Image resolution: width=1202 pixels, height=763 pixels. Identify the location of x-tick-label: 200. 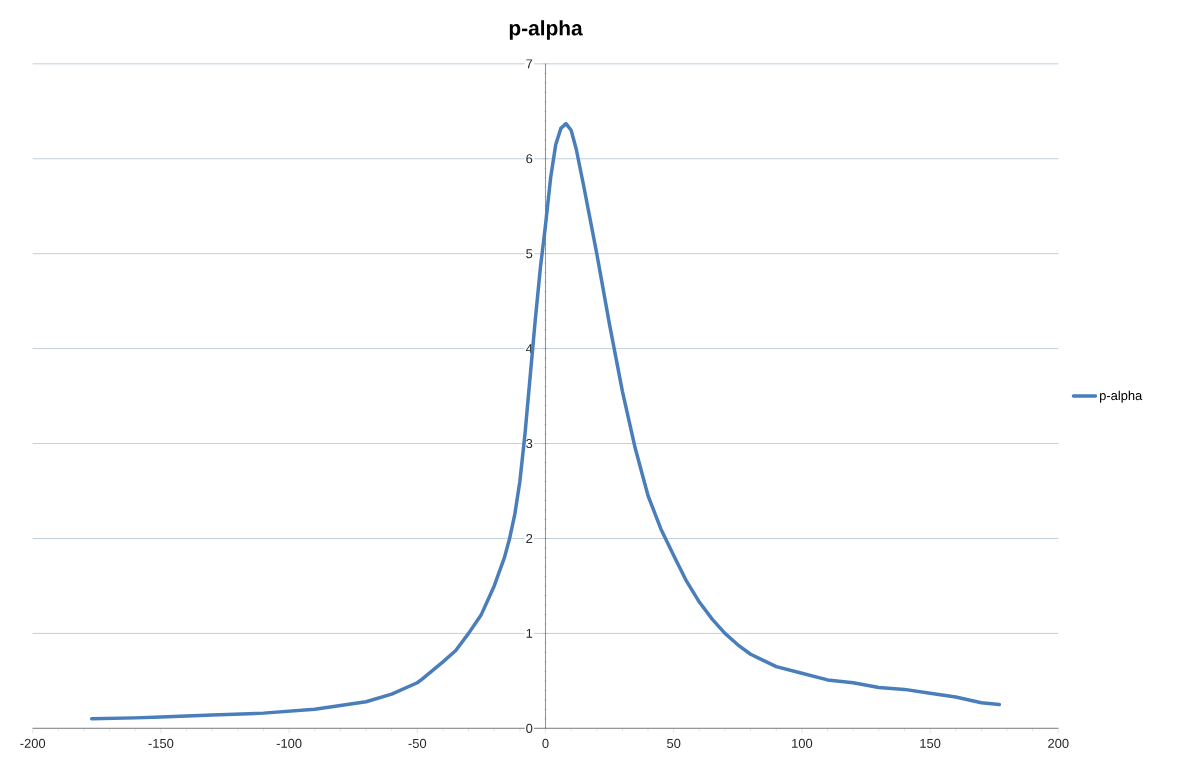
(1058, 743).